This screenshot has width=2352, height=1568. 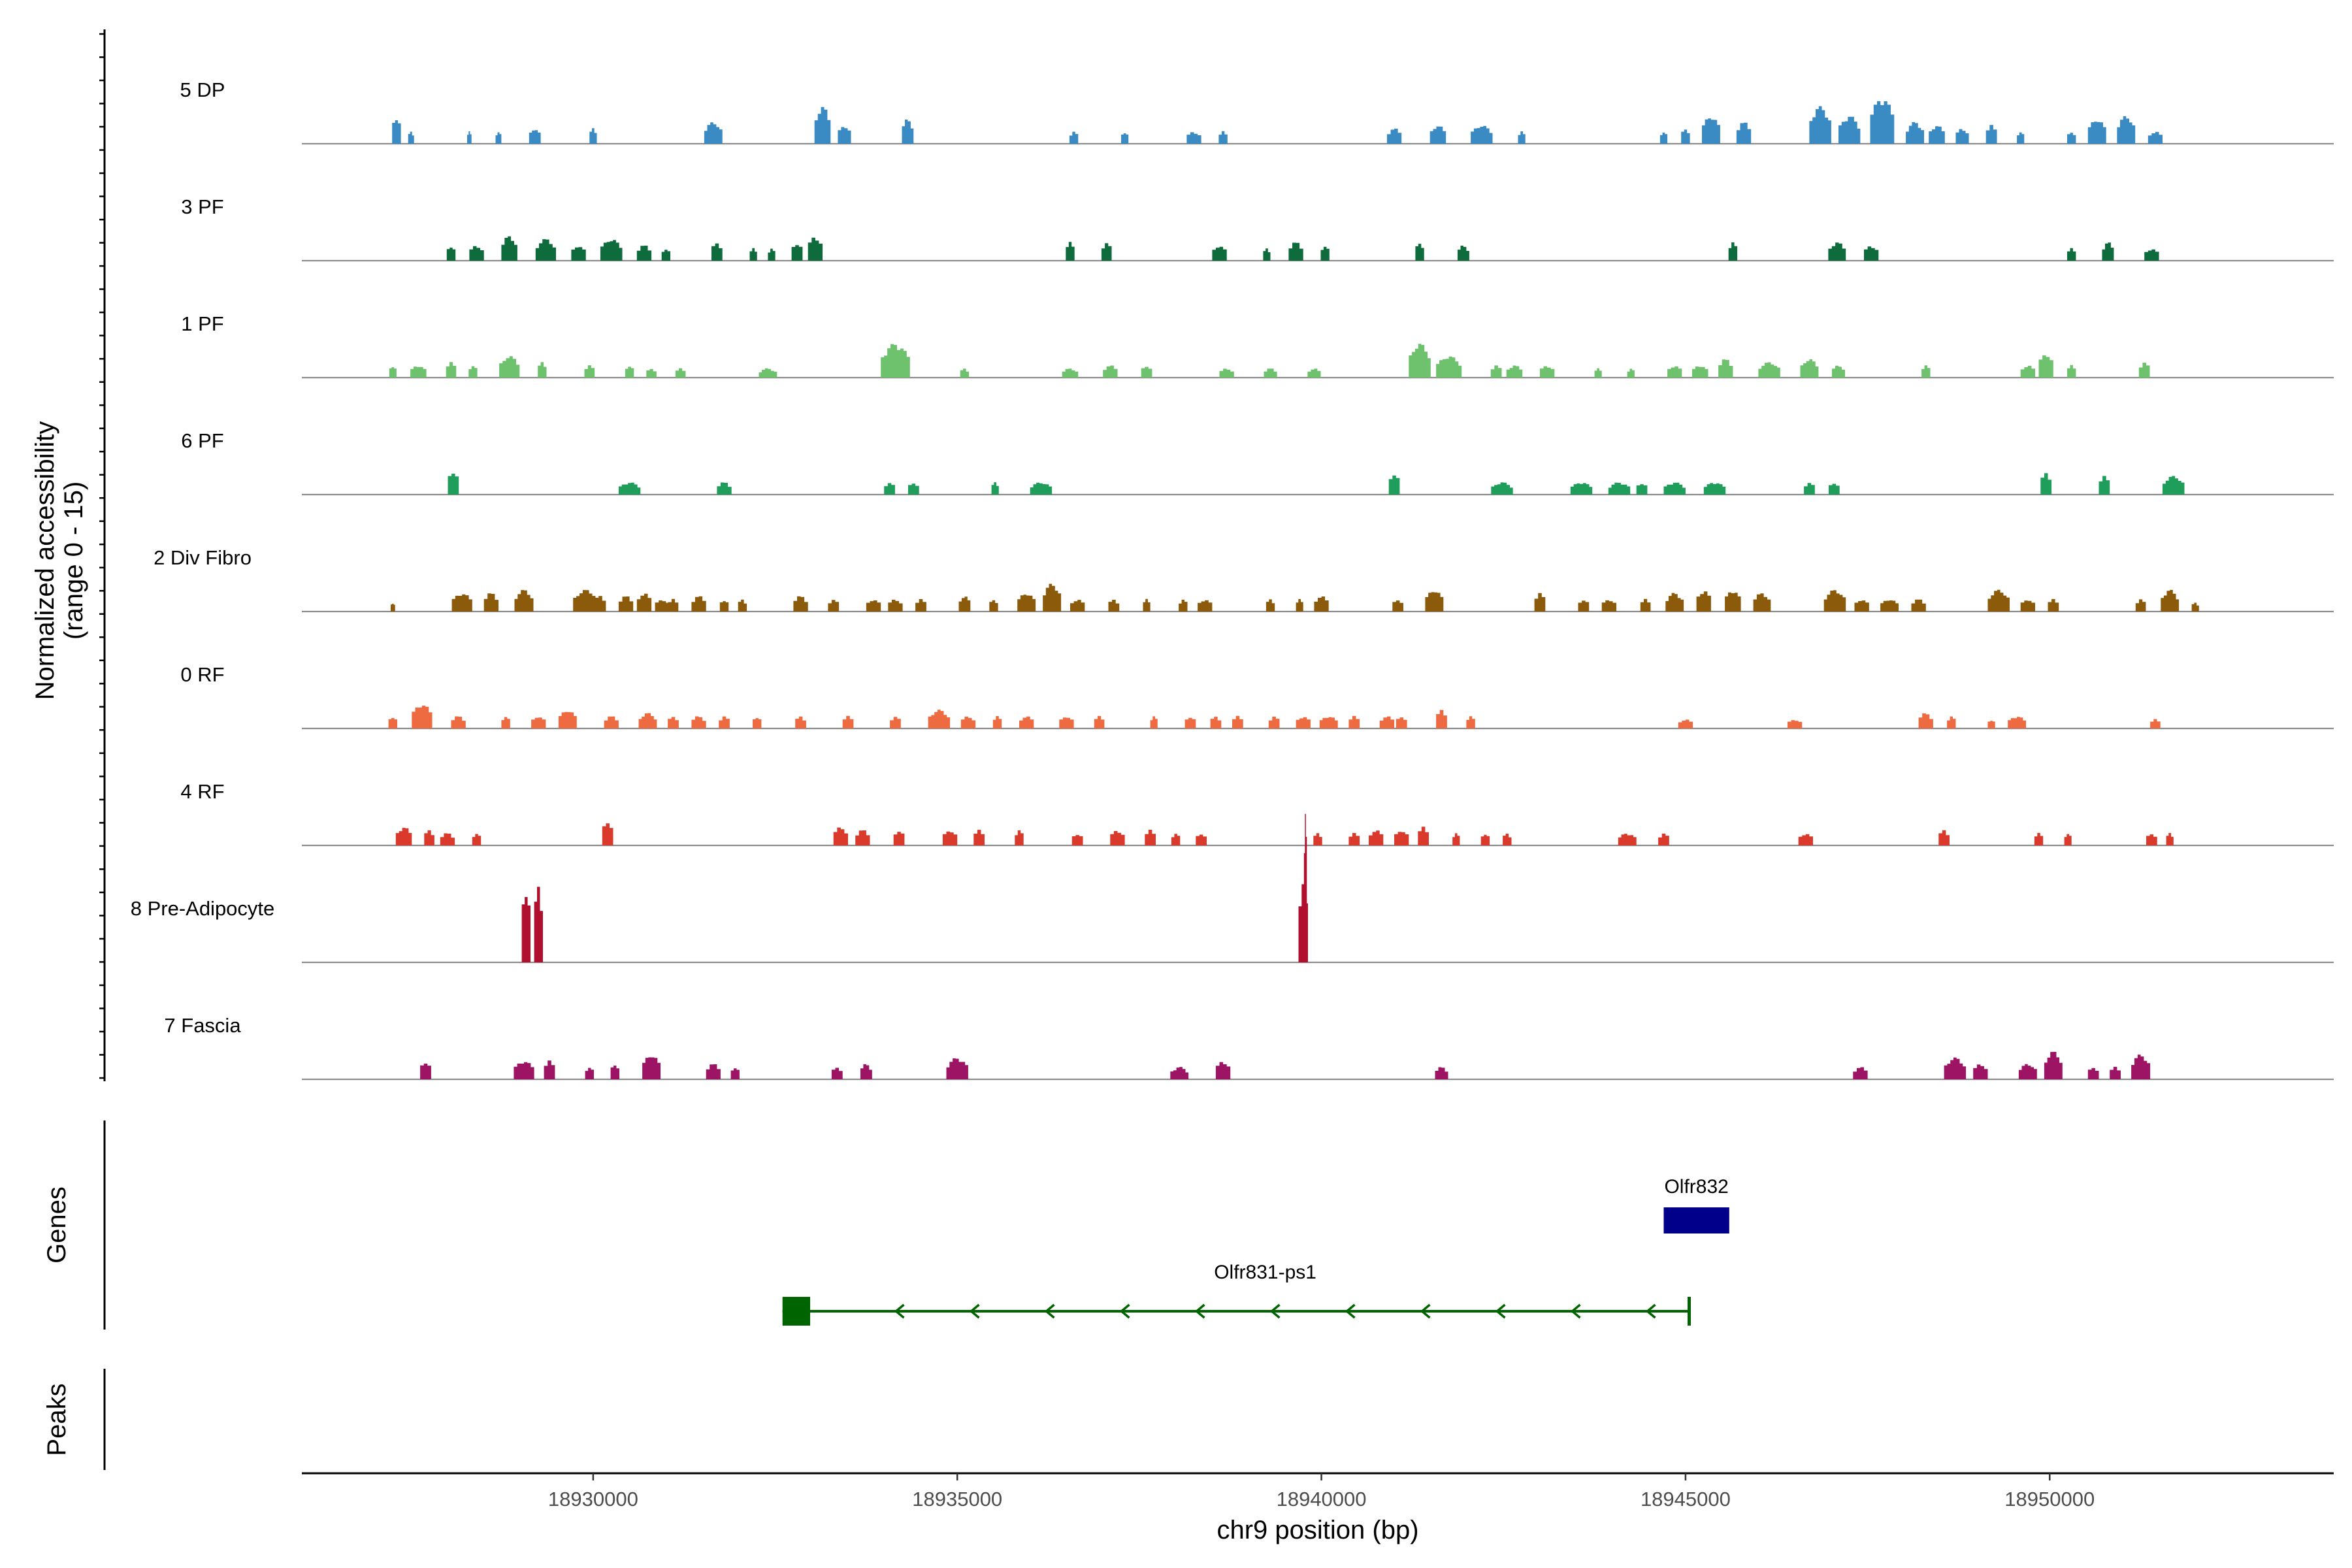 I want to click on track-3-pf: 3 PF, so click(x=1257, y=228).